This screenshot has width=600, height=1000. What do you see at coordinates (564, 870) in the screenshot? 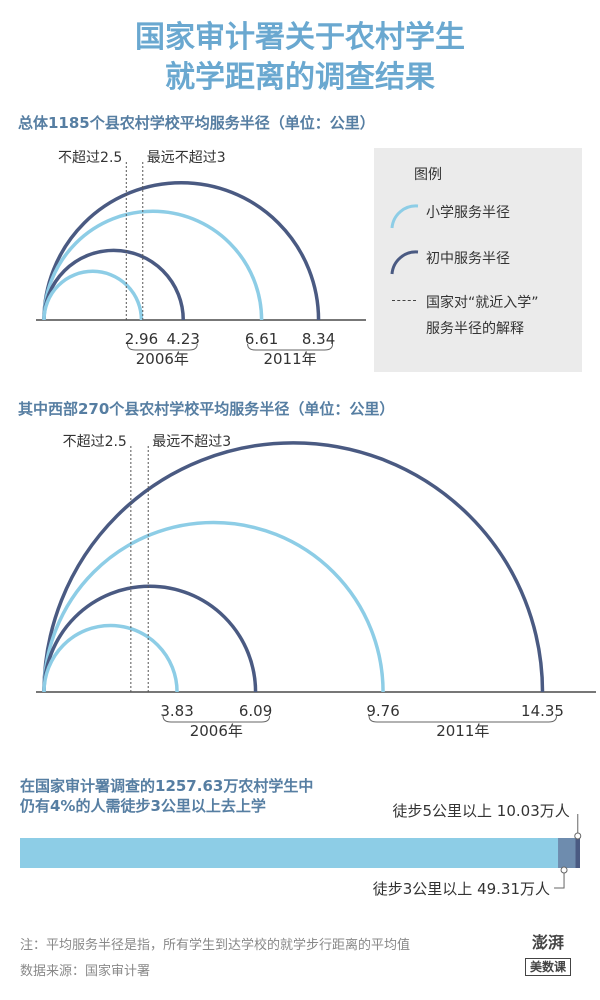
I see `leader-3km-dot` at bounding box center [564, 870].